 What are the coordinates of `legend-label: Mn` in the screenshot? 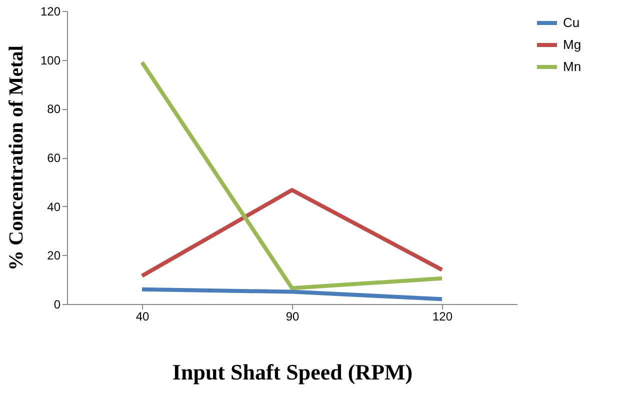 It's located at (572, 66).